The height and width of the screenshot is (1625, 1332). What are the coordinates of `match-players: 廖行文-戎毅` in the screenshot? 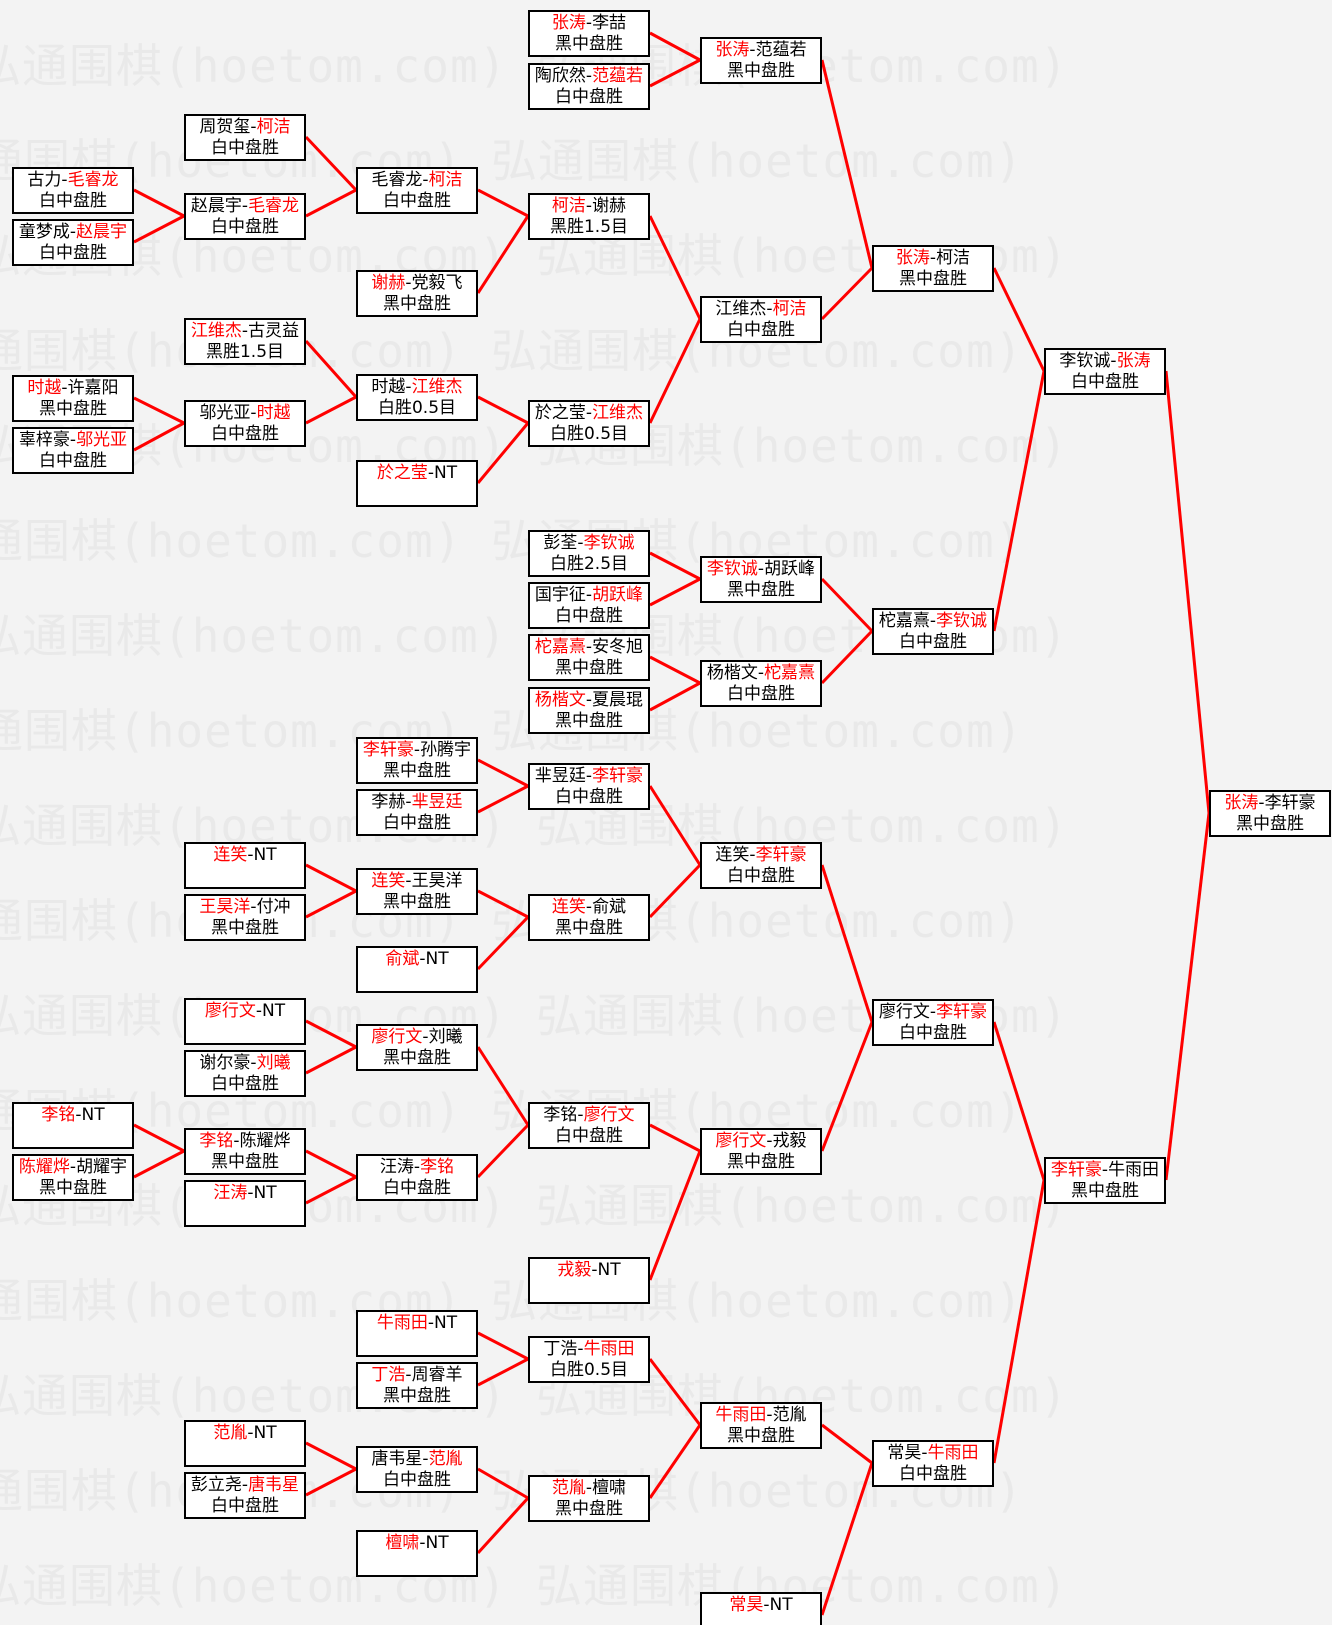 It's located at (761, 1141).